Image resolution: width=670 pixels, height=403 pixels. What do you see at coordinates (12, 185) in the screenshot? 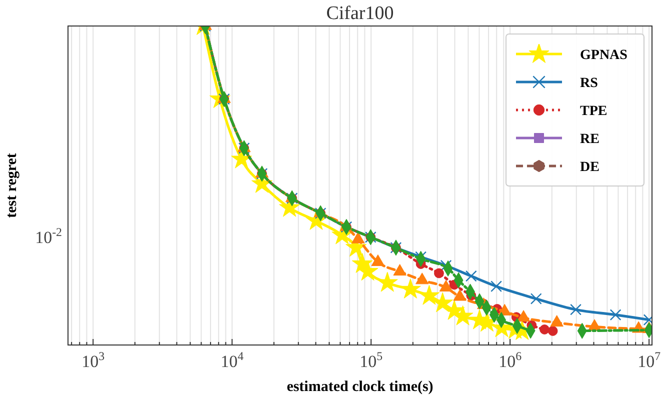
I see `y-axis-title: test regret` at bounding box center [12, 185].